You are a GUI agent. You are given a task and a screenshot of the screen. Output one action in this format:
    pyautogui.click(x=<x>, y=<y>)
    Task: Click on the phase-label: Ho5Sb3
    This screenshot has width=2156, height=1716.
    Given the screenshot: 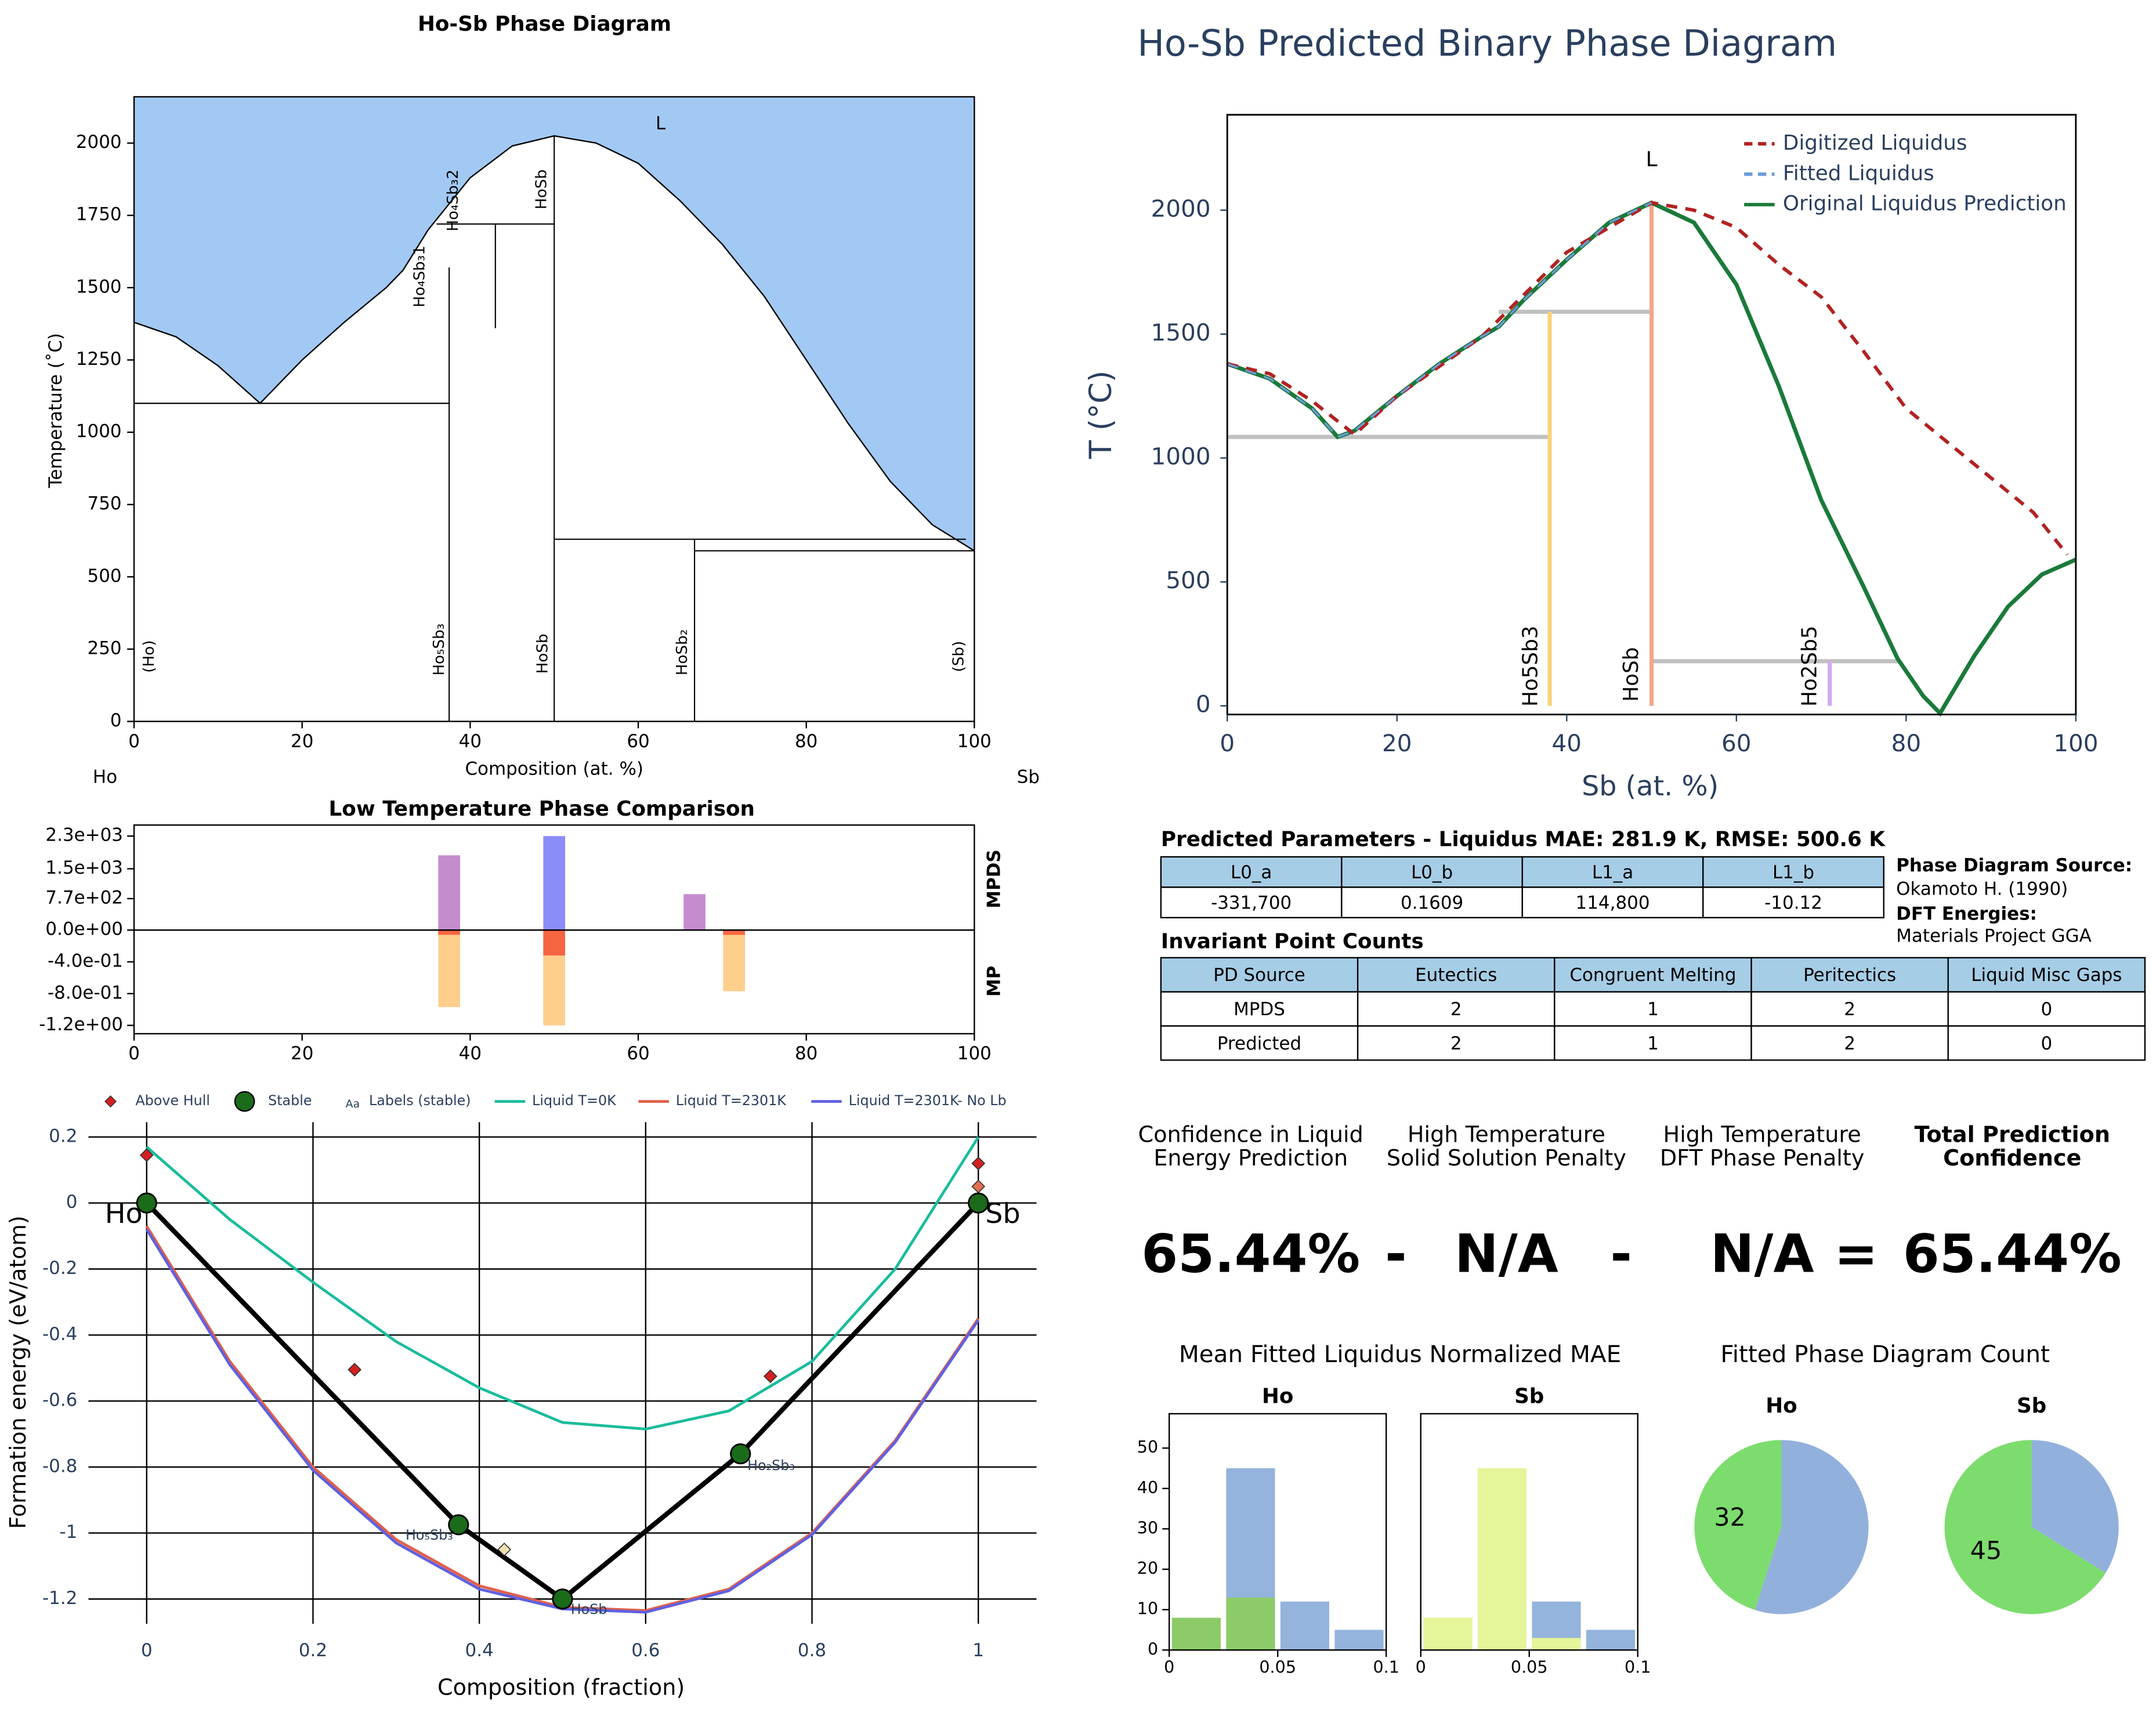 What is the action you would take?
    pyautogui.click(x=1530, y=666)
    